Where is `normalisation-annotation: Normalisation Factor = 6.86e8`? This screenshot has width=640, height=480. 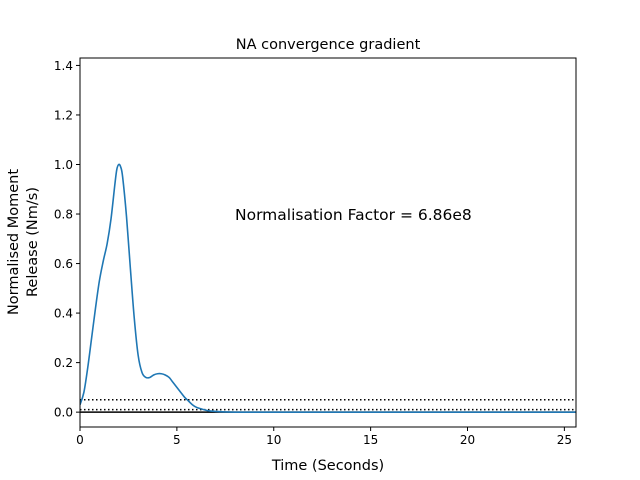
normalisation-annotation: Normalisation Factor = 6.86e8 is located at coordinates (353, 215).